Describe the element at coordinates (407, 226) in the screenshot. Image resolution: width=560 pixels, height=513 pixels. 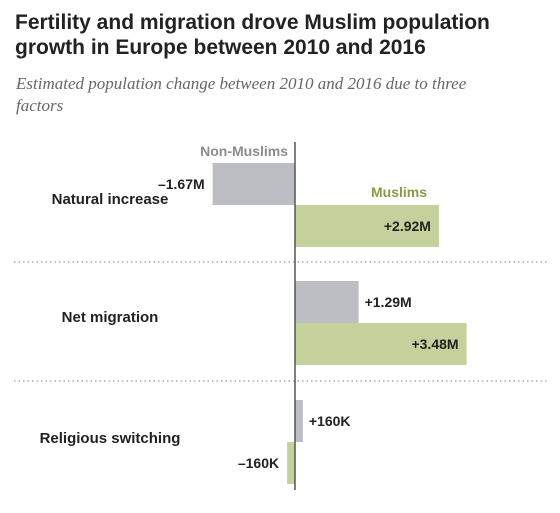
I see `value-label-muslims-natural-increase: +2.92M` at that location.